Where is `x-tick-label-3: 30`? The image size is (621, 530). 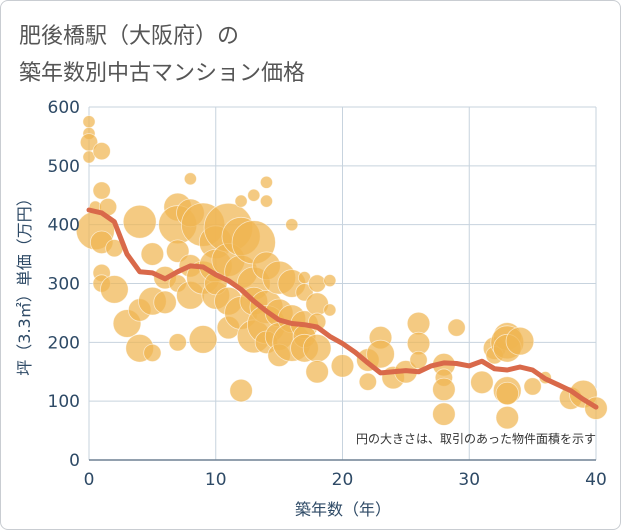
x-tick-label-3: 30 is located at coordinates (469, 480).